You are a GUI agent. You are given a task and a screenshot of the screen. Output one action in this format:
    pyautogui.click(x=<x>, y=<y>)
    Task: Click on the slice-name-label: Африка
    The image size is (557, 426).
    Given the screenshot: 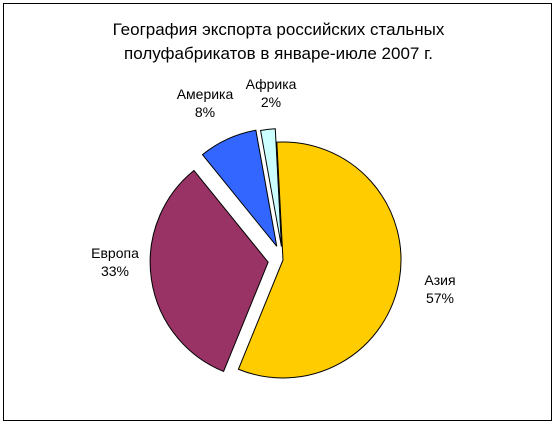 What is the action you would take?
    pyautogui.click(x=271, y=84)
    